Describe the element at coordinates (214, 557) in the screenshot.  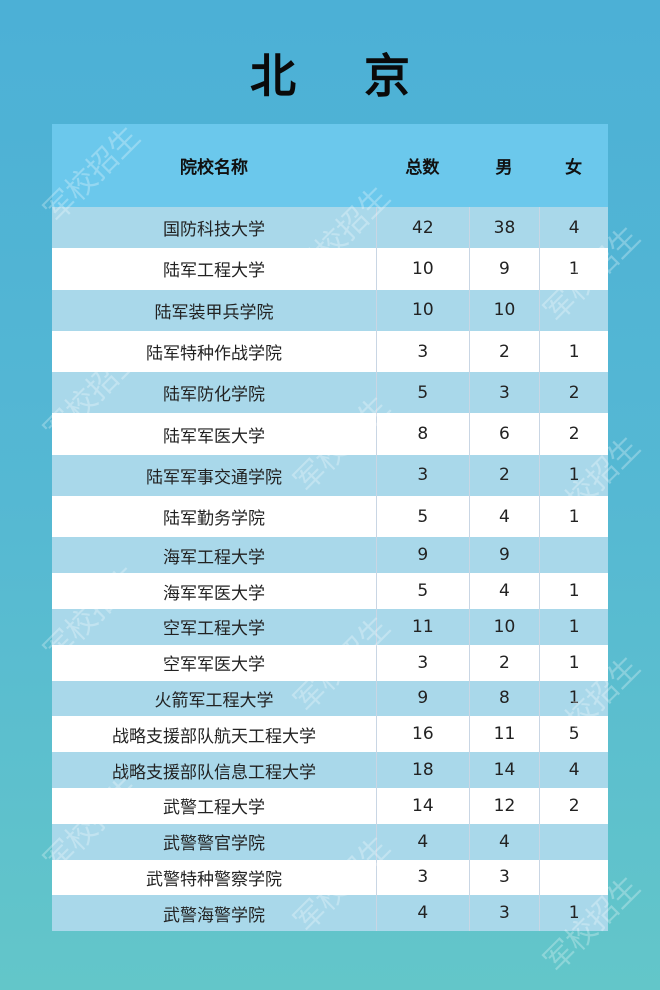
I see `school-name-cell: 海军工程大学` at that location.